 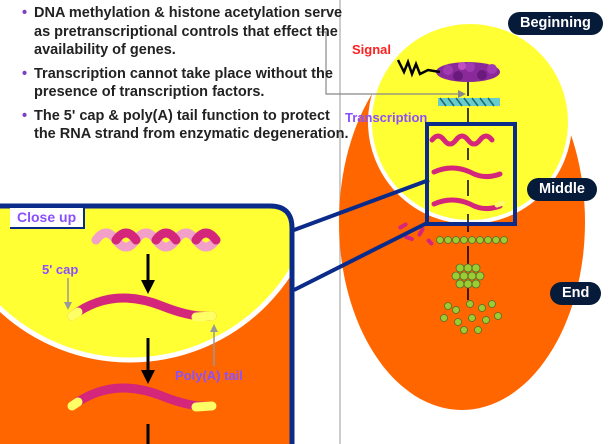 What do you see at coordinates (462, 140) in the screenshot?
I see `pre-mrna-small` at bounding box center [462, 140].